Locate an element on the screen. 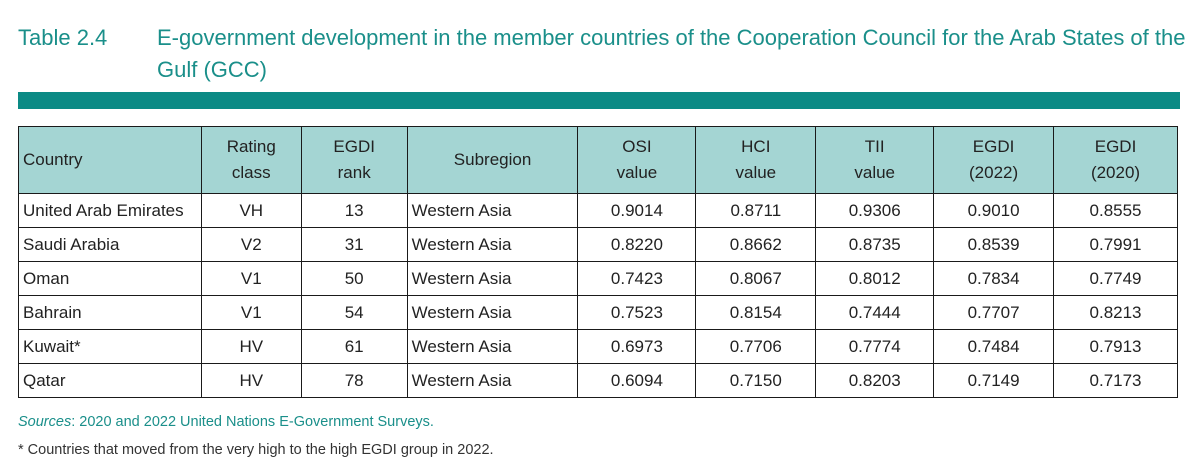  cell-hci-value: 0.8154 is located at coordinates (756, 312).